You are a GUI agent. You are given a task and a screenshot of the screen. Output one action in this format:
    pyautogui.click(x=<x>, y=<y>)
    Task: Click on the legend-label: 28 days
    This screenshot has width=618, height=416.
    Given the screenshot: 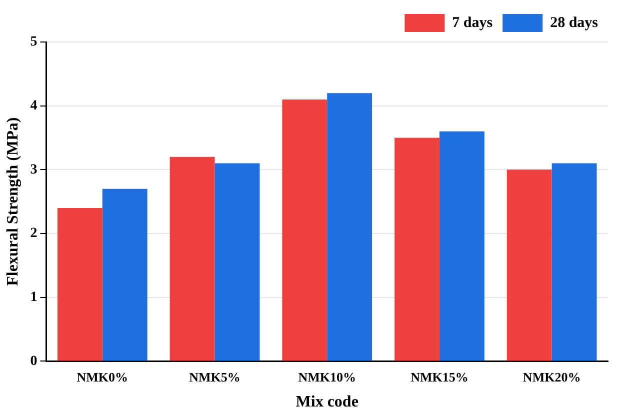 What is the action you would take?
    pyautogui.click(x=574, y=22)
    